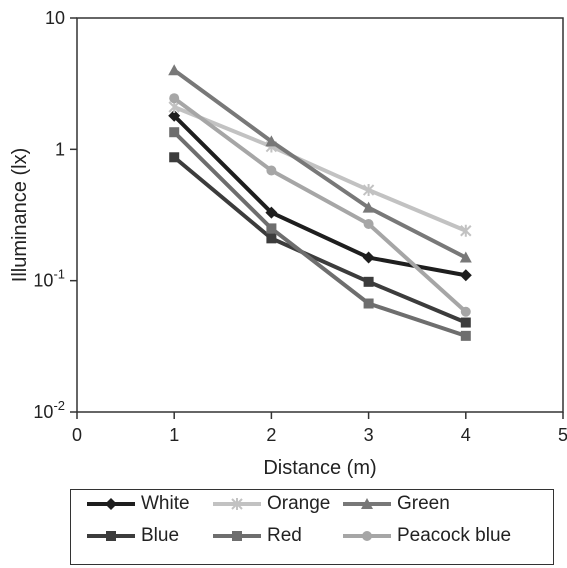 The height and width of the screenshot is (568, 567). What do you see at coordinates (49, 410) in the screenshot?
I see `y-tick-label: 10⁻²` at bounding box center [49, 410].